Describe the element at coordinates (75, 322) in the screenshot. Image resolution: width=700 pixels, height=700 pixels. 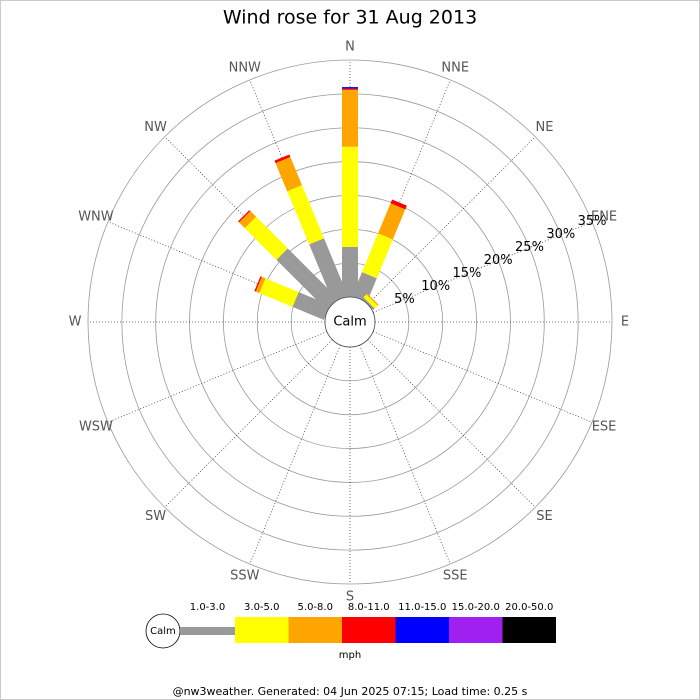
I see `direction-label: W` at that location.